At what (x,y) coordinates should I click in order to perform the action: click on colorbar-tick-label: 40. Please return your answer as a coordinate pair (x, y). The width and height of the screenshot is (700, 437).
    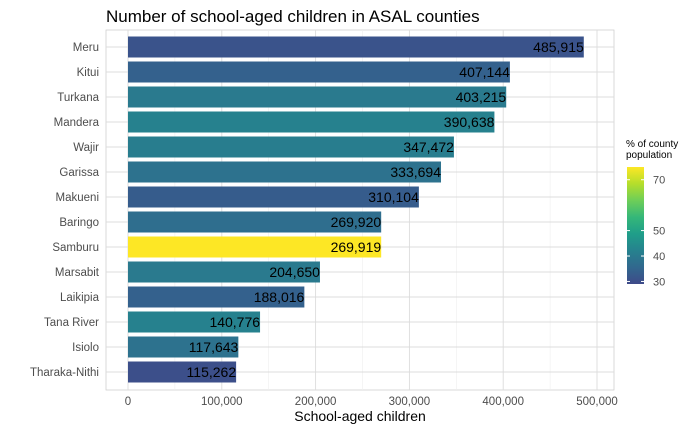
    Looking at the image, I should click on (659, 257).